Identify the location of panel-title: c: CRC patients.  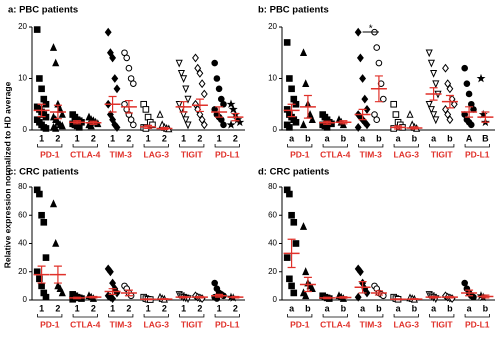
(43, 172).